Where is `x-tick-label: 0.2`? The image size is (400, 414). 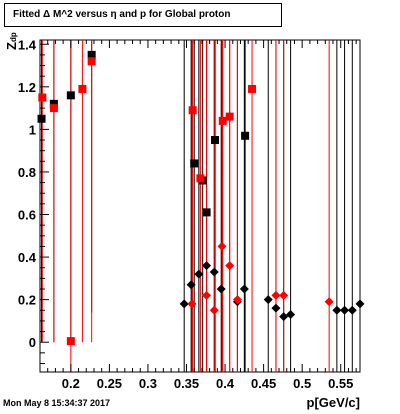
x-tick-label: 0.2 is located at coordinates (71, 383).